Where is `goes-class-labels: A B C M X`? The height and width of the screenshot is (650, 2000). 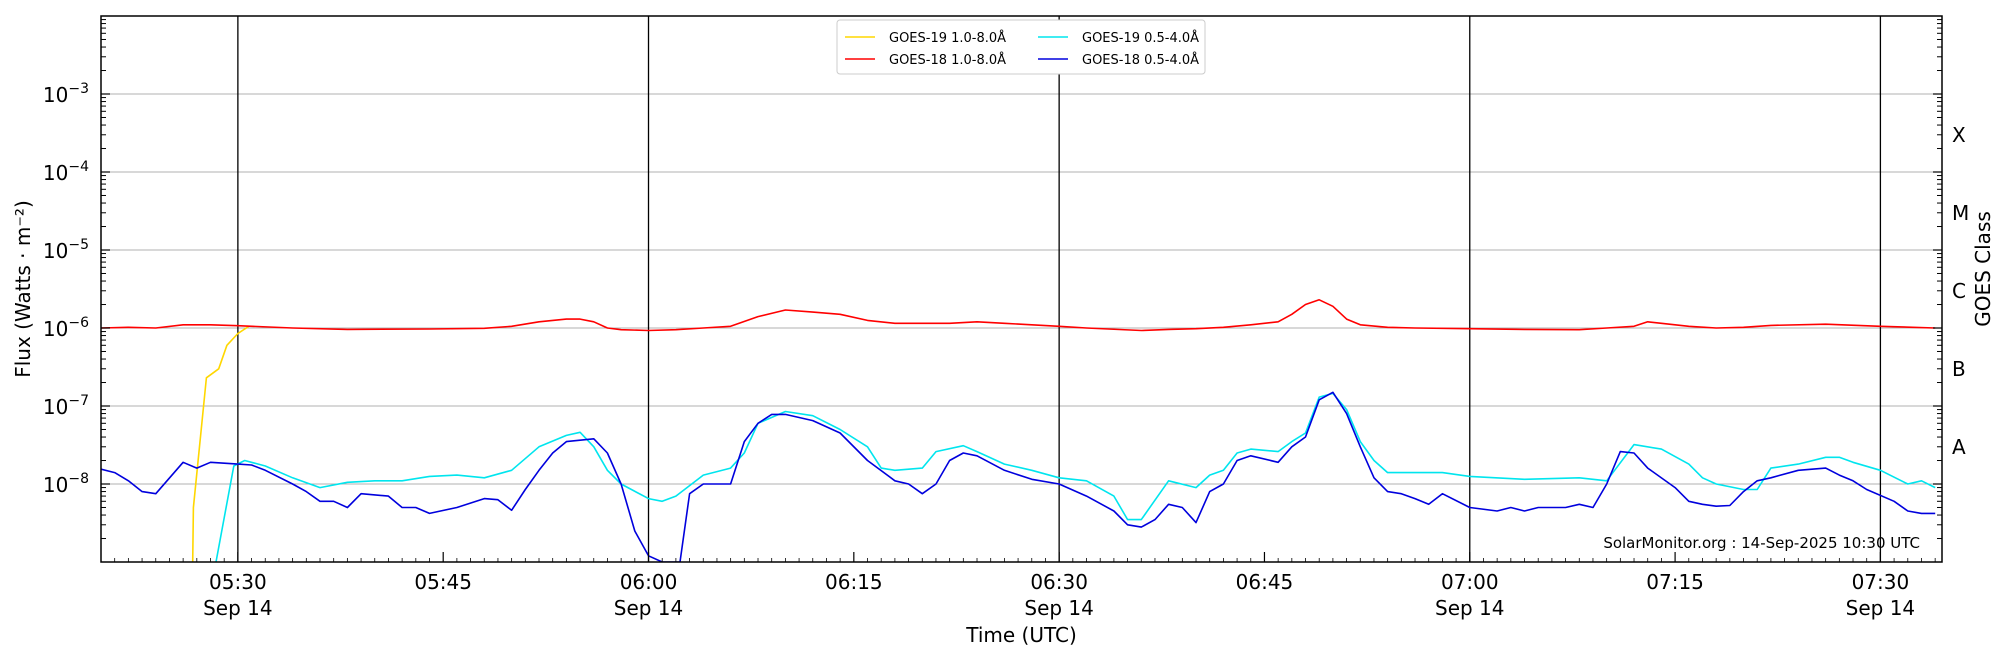
goes-class-labels: A B C M X is located at coordinates (1960, 291).